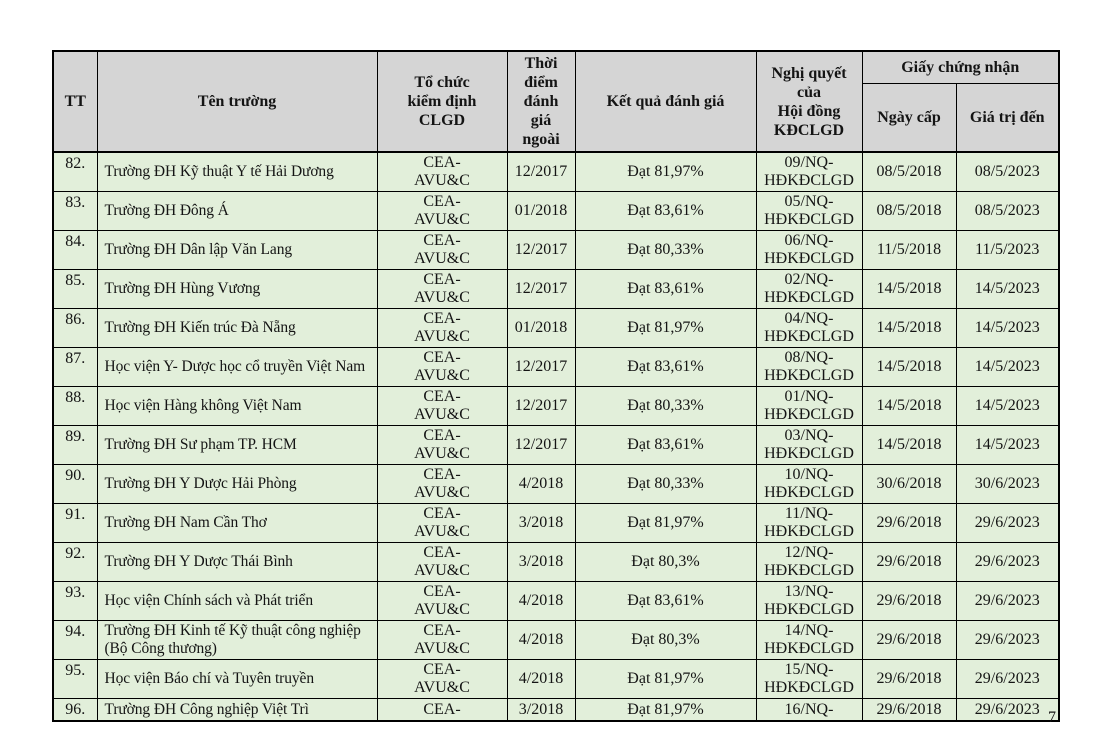  What do you see at coordinates (809, 640) in the screenshot?
I see `cell-council-resolution: 14/NQ- HĐKĐCLGD` at bounding box center [809, 640].